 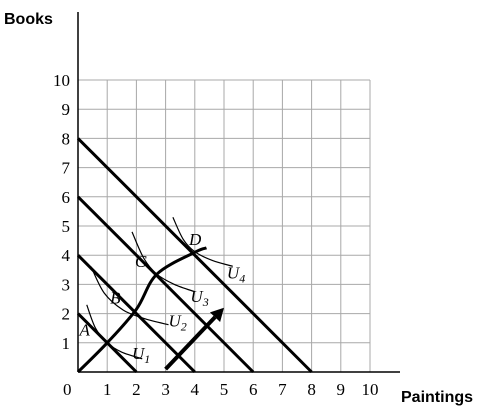 What do you see at coordinates (141, 261) in the screenshot?
I see `point-label: C` at bounding box center [141, 261].